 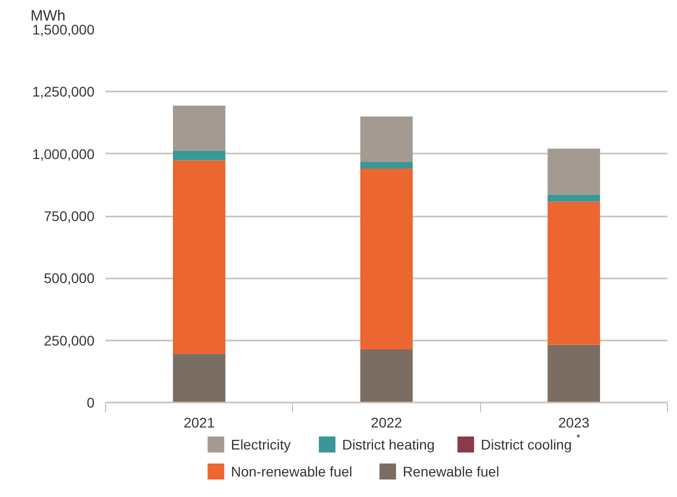 I want to click on y-axis-title: MWh, so click(x=48, y=16).